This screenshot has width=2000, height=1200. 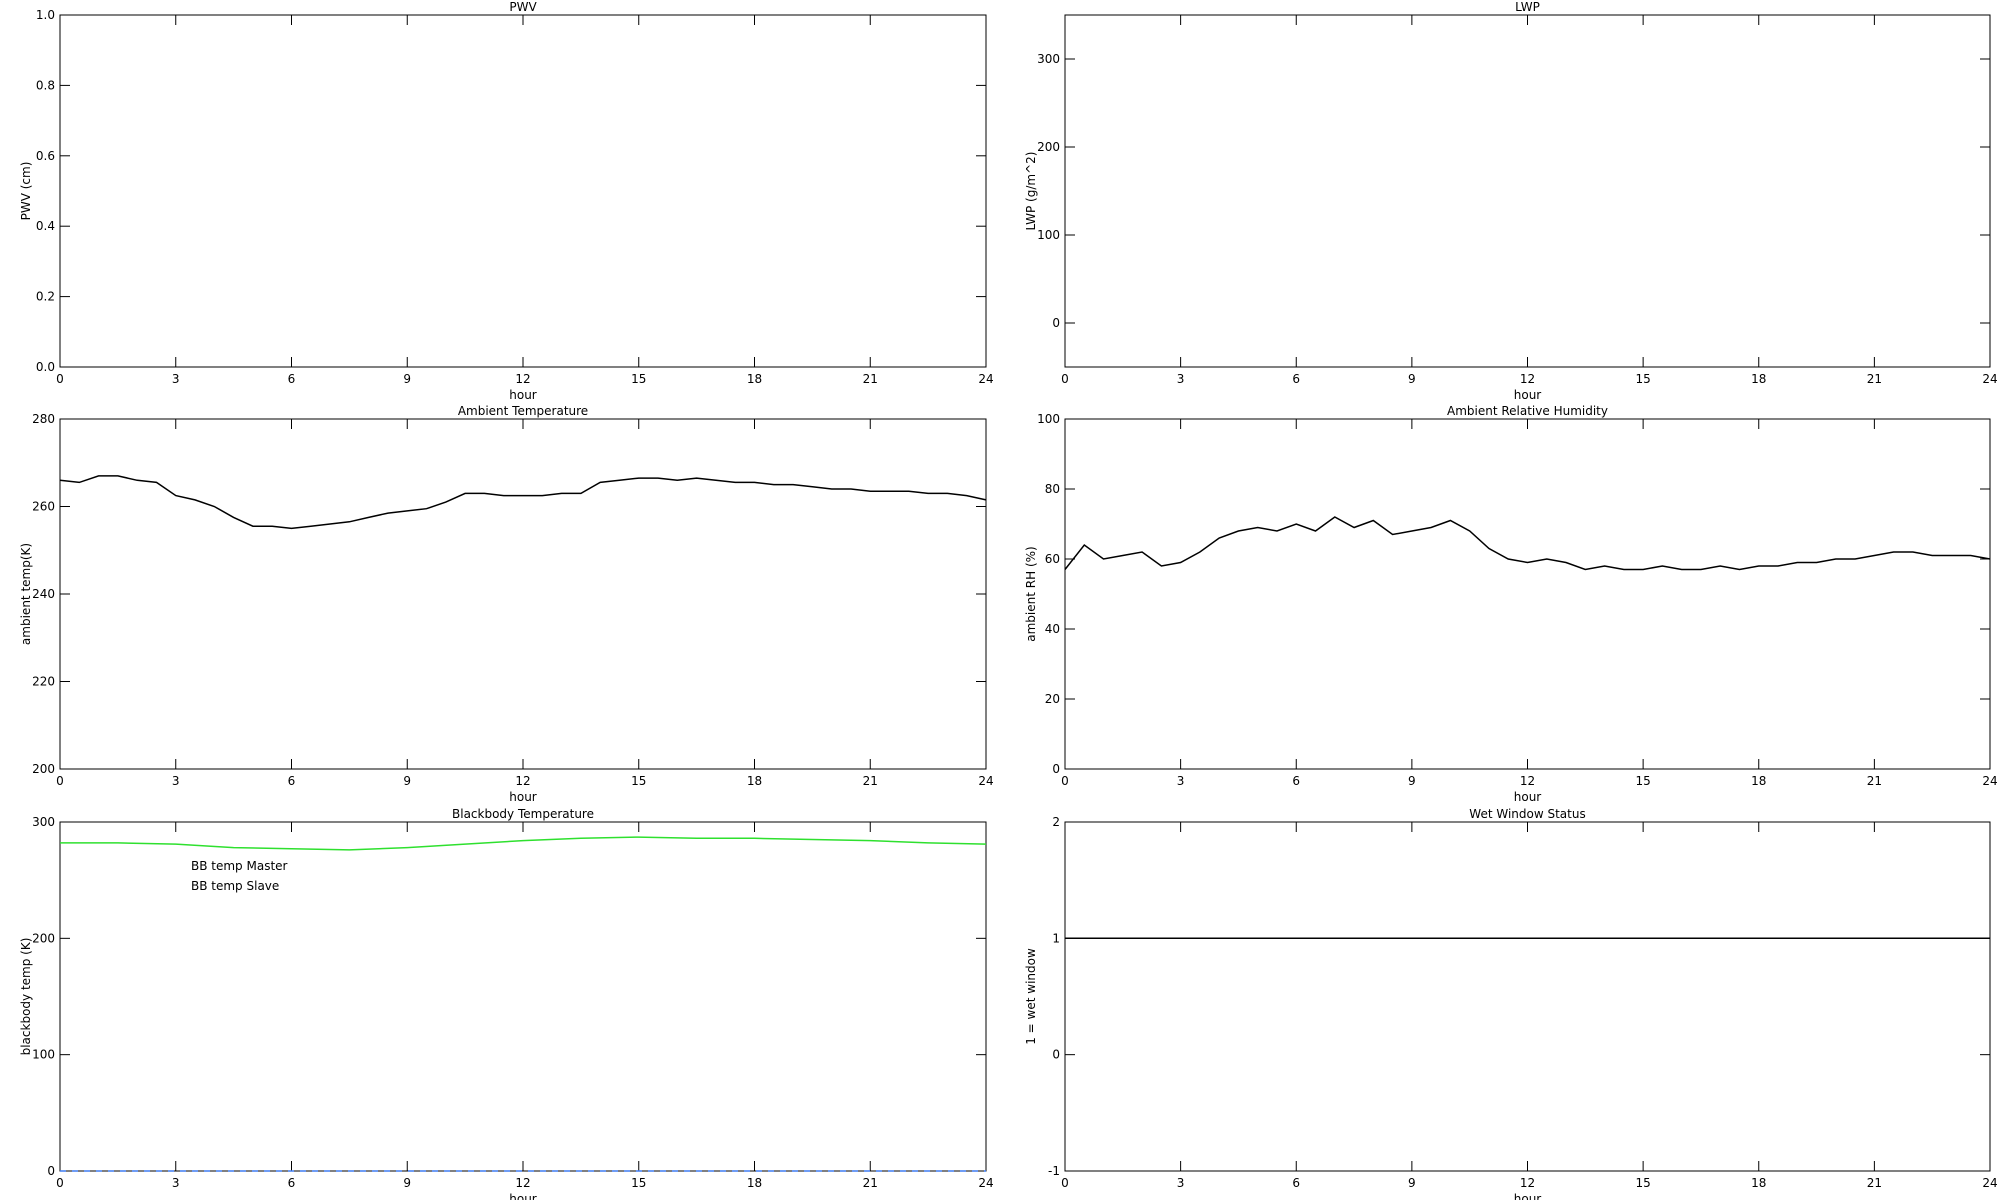 What do you see at coordinates (523, 814) in the screenshot?
I see `chart-title: Blackbody Temperature` at bounding box center [523, 814].